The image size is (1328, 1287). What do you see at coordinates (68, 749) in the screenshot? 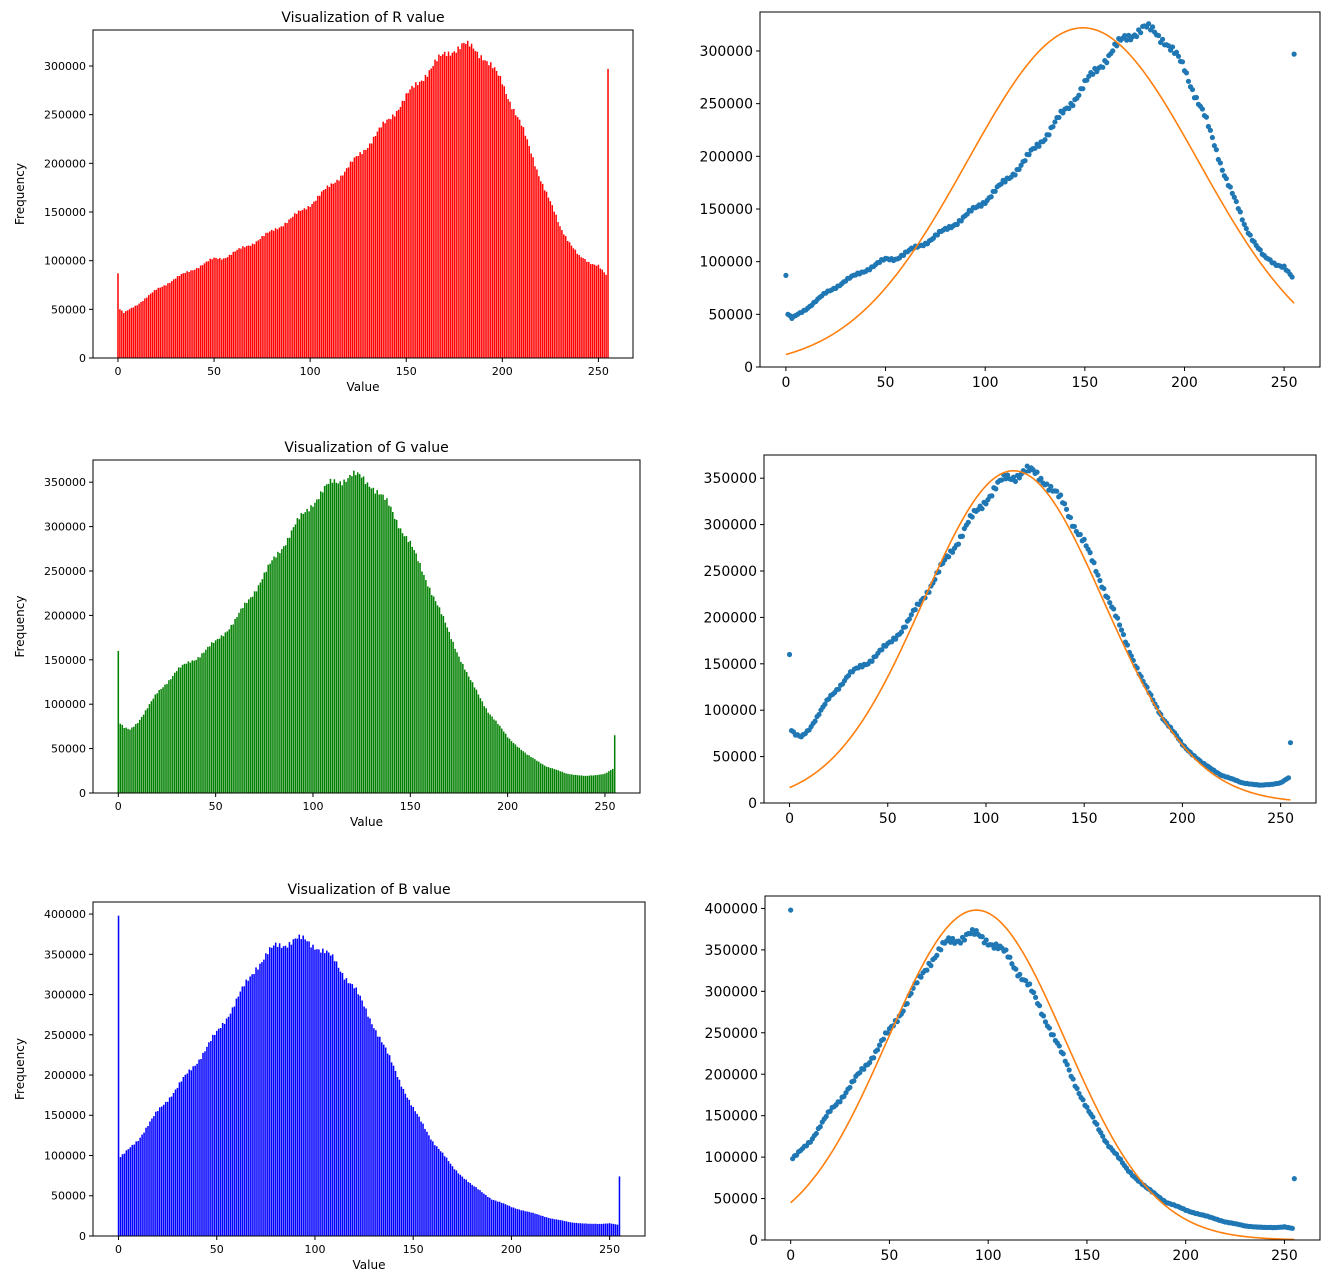
I see `y-tick-label: 50000` at bounding box center [68, 749].